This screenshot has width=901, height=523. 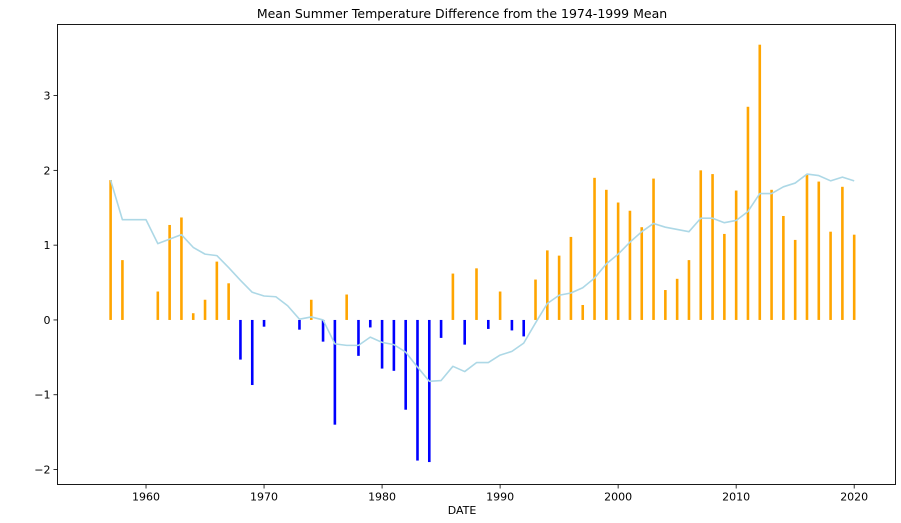 What do you see at coordinates (228, 301) in the screenshot?
I see `bar-1967` at bounding box center [228, 301].